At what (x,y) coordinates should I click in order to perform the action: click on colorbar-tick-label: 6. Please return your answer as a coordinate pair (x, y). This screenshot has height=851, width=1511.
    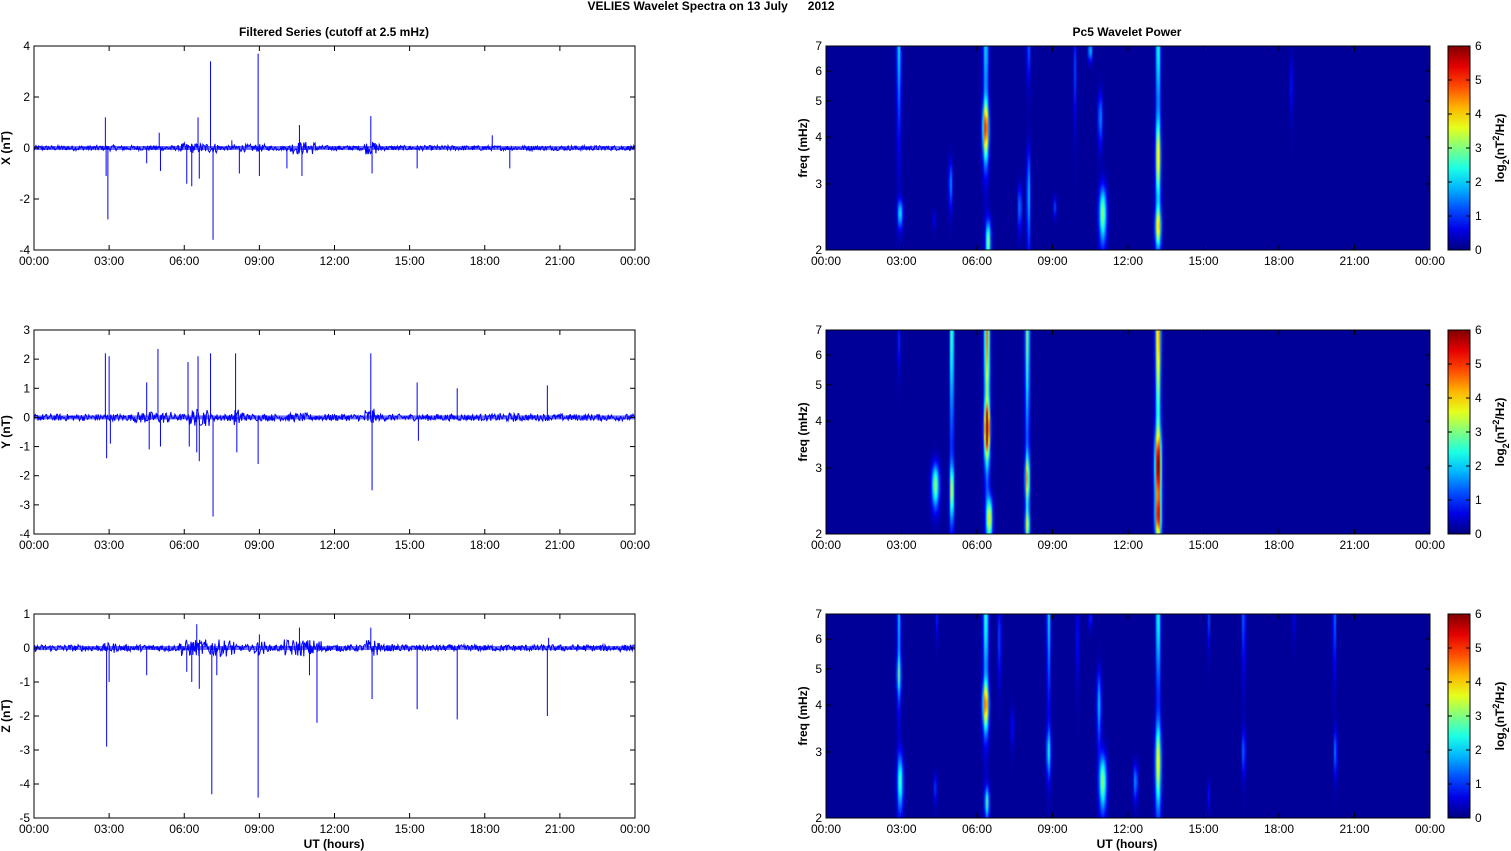
    Looking at the image, I should click on (1478, 330).